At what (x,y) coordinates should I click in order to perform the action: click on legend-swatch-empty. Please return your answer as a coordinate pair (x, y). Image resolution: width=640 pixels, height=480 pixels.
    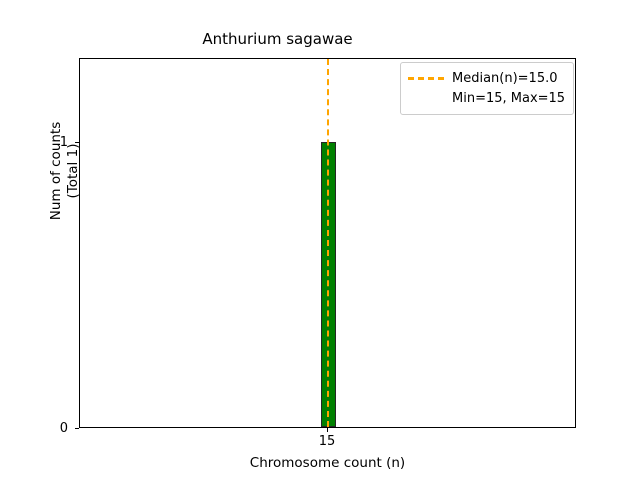
    Looking at the image, I should click on (426, 98).